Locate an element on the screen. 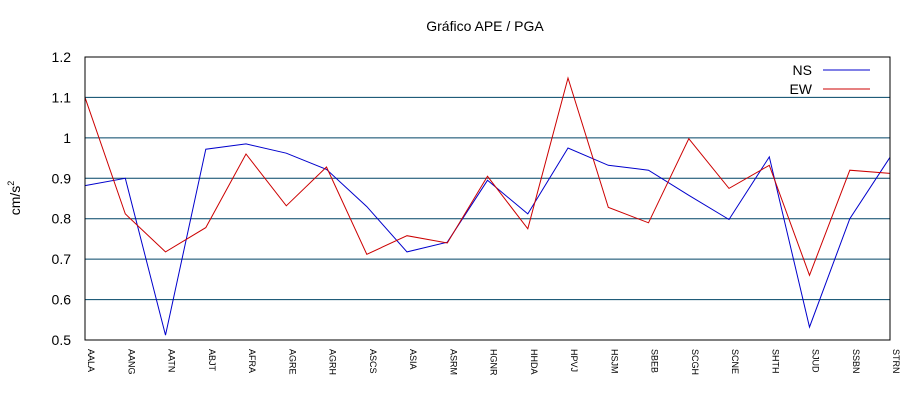 This screenshot has height=400, width=920. y-axis-ticks: 0.5 0.6 0.7 0.8 0.9 1 1.1 1.2 is located at coordinates (62, 198).